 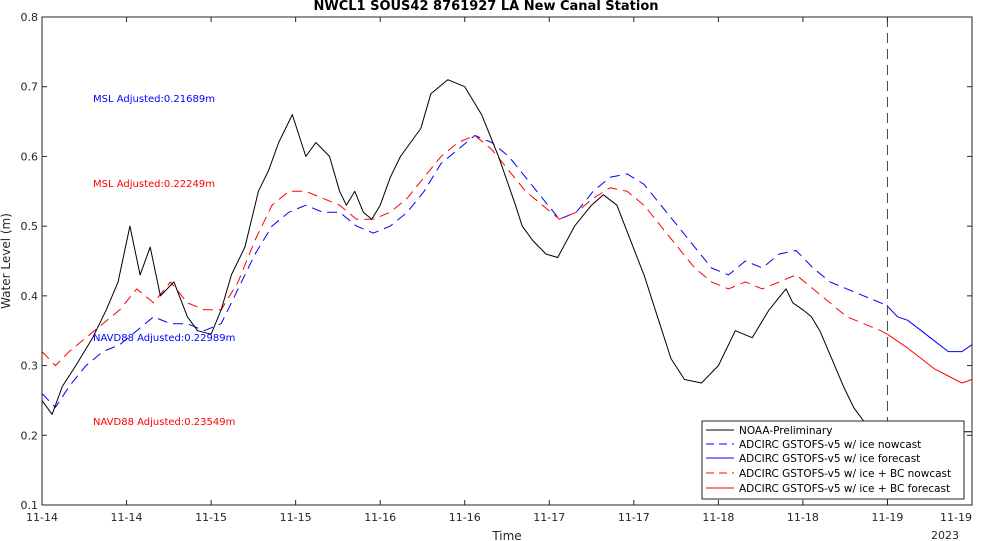 I want to click on y-tick-label: 0.4, so click(x=30, y=296).